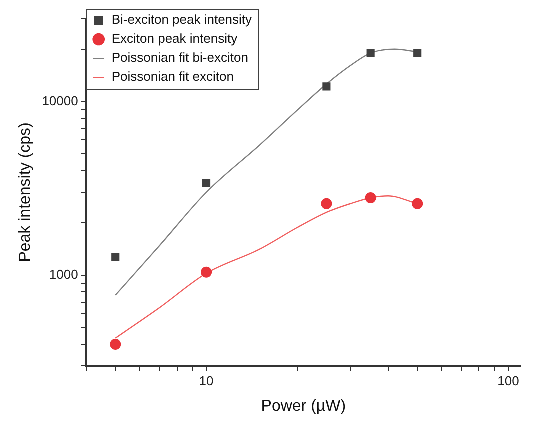  What do you see at coordinates (303, 406) in the screenshot?
I see `x-axis-title: Power (µW)` at bounding box center [303, 406].